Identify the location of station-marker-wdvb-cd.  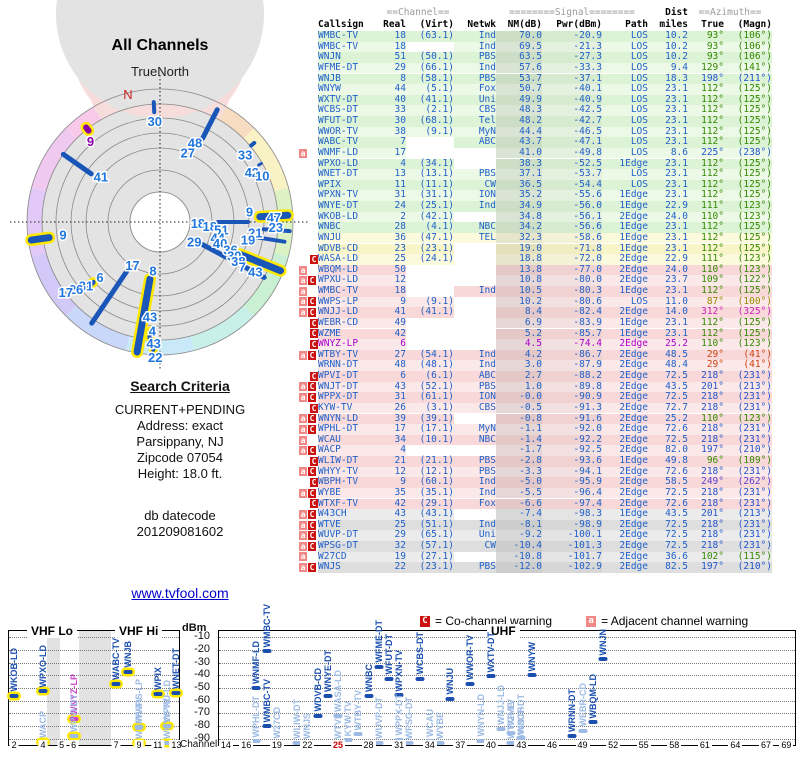
(318, 715).